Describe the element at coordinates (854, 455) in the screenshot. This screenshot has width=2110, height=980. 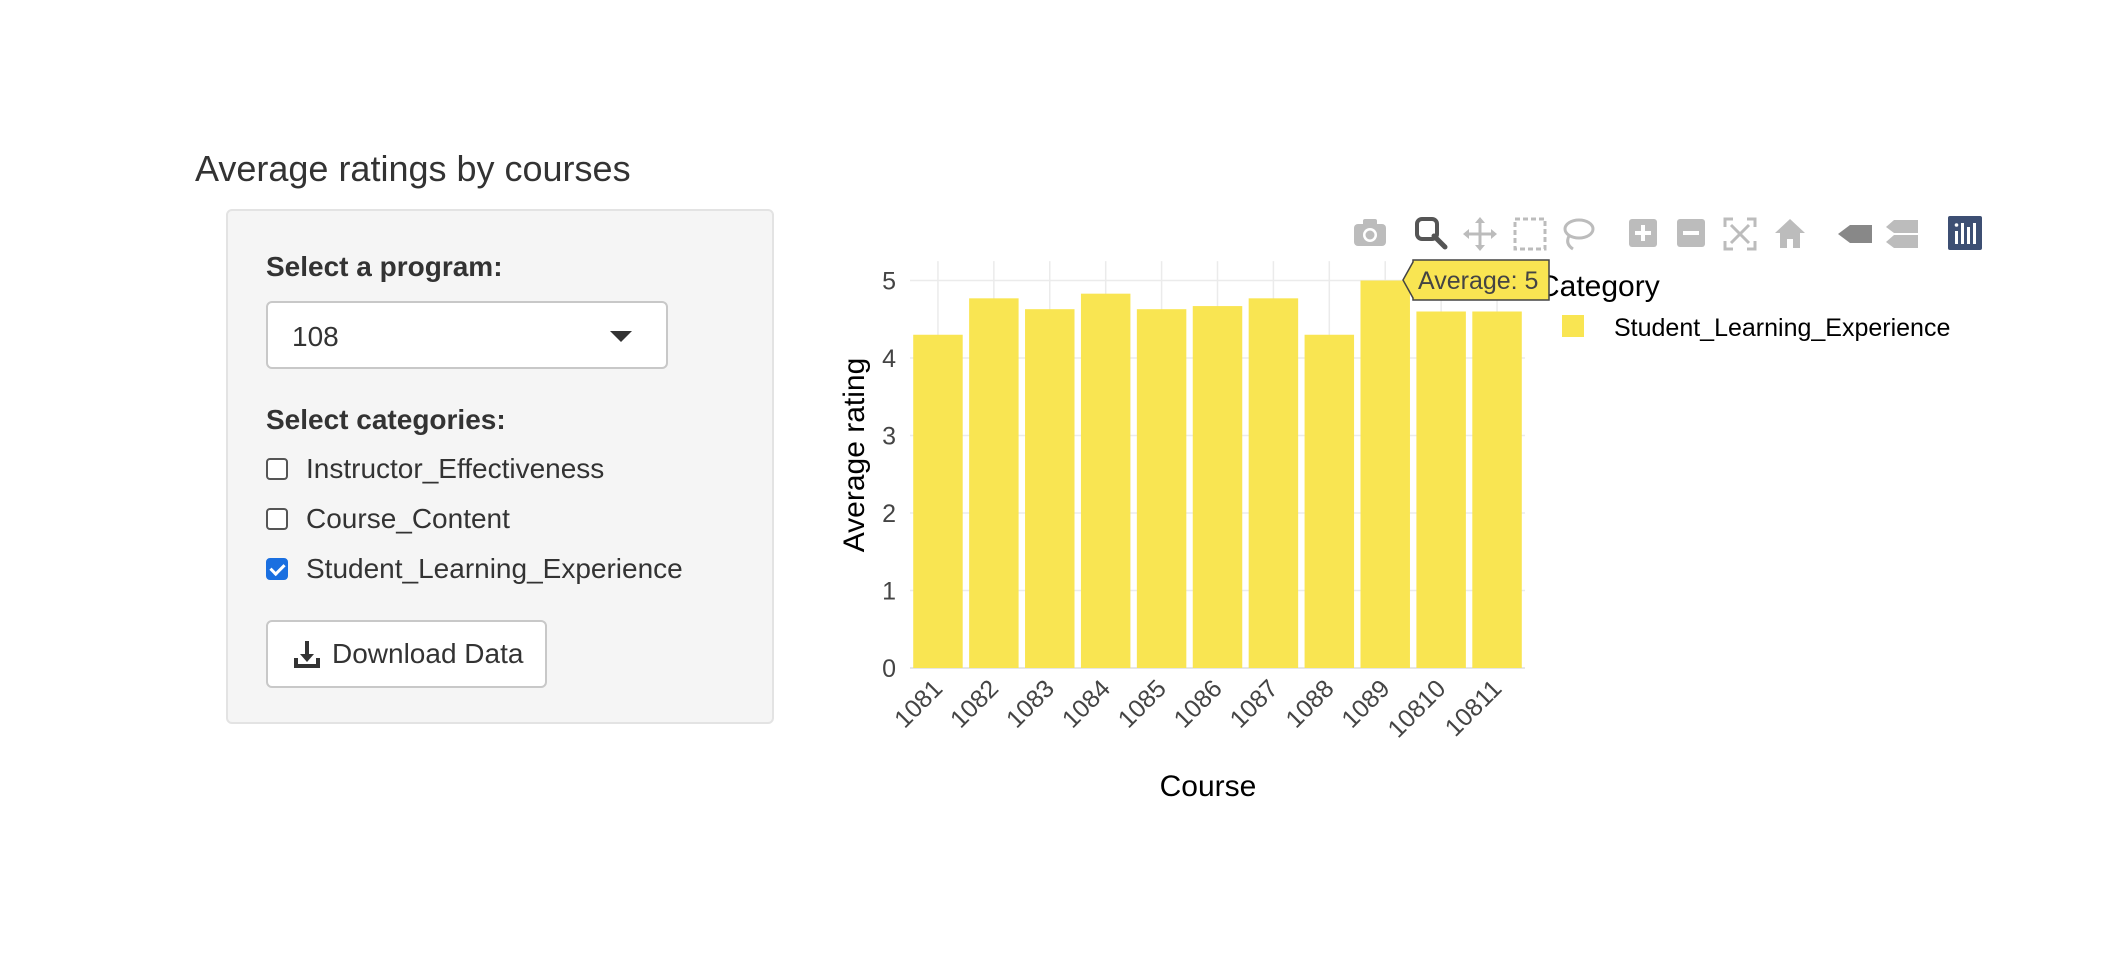
I see `y-axis-label: Average rating` at that location.